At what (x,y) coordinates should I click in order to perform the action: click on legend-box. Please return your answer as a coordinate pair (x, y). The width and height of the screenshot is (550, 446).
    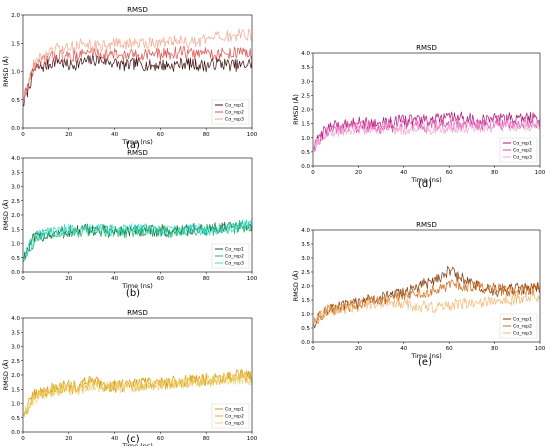
    Looking at the image, I should click on (230, 112).